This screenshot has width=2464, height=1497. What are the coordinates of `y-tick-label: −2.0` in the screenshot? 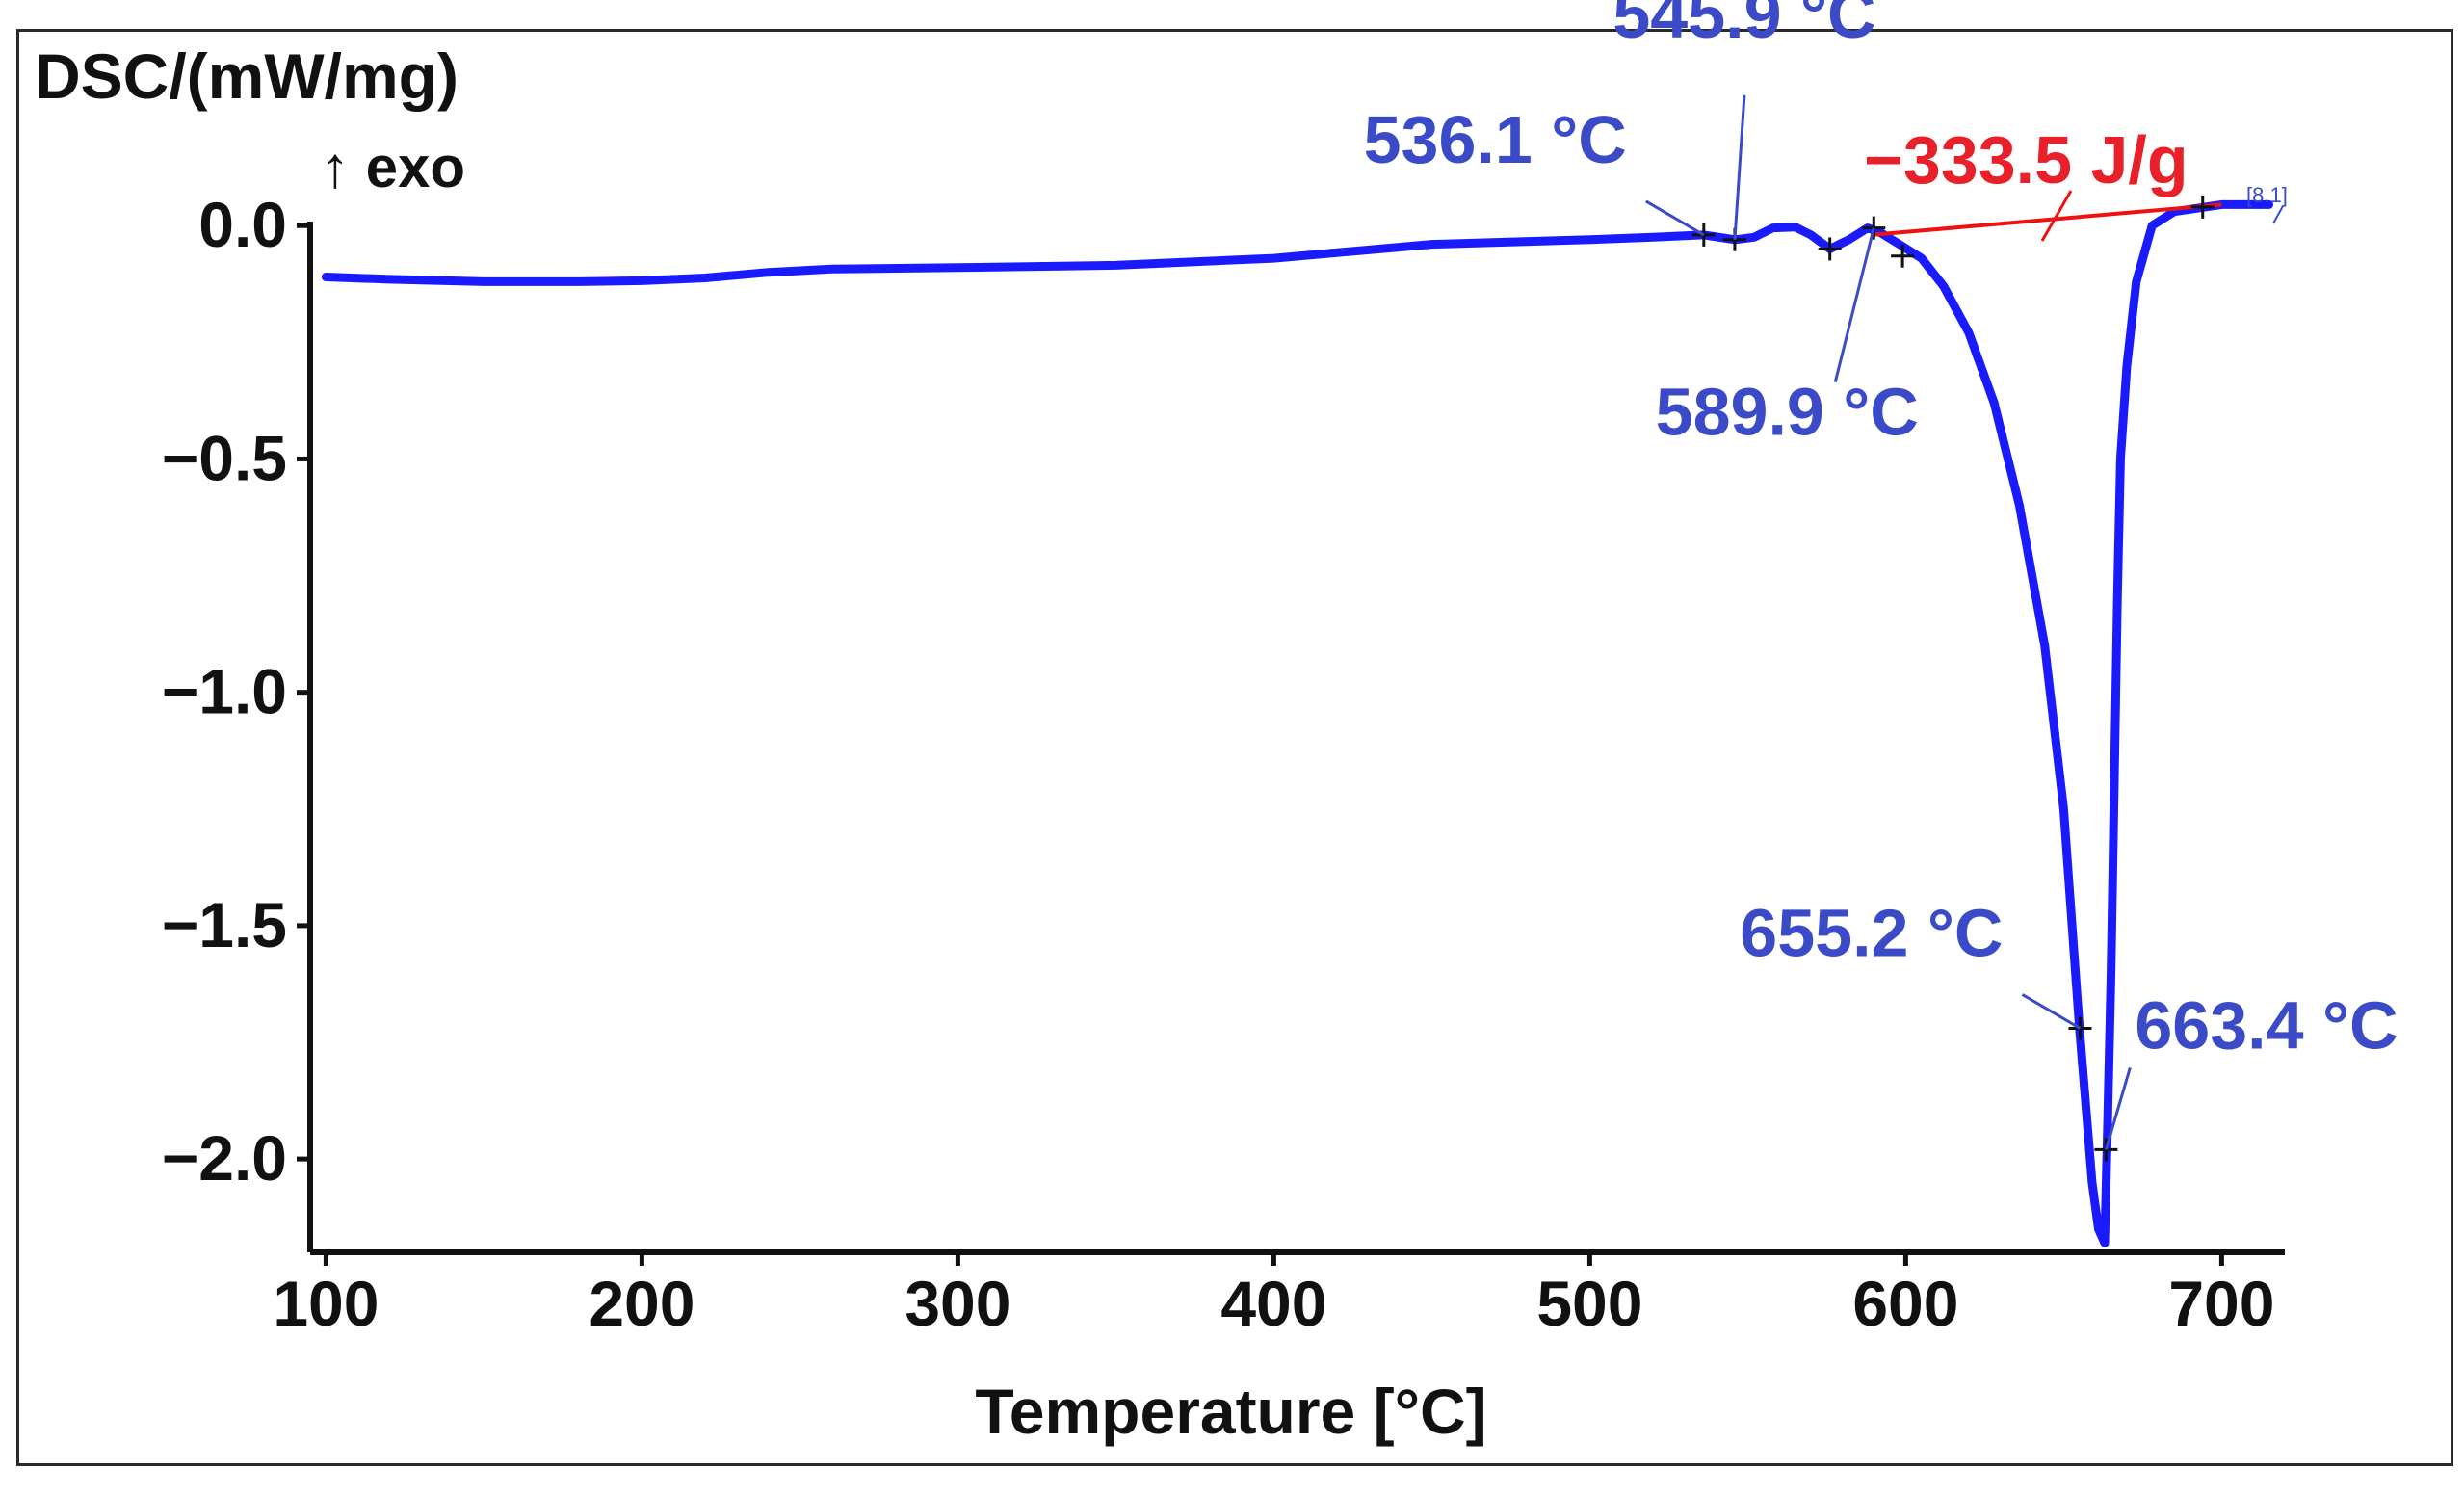 It's located at (225, 1158).